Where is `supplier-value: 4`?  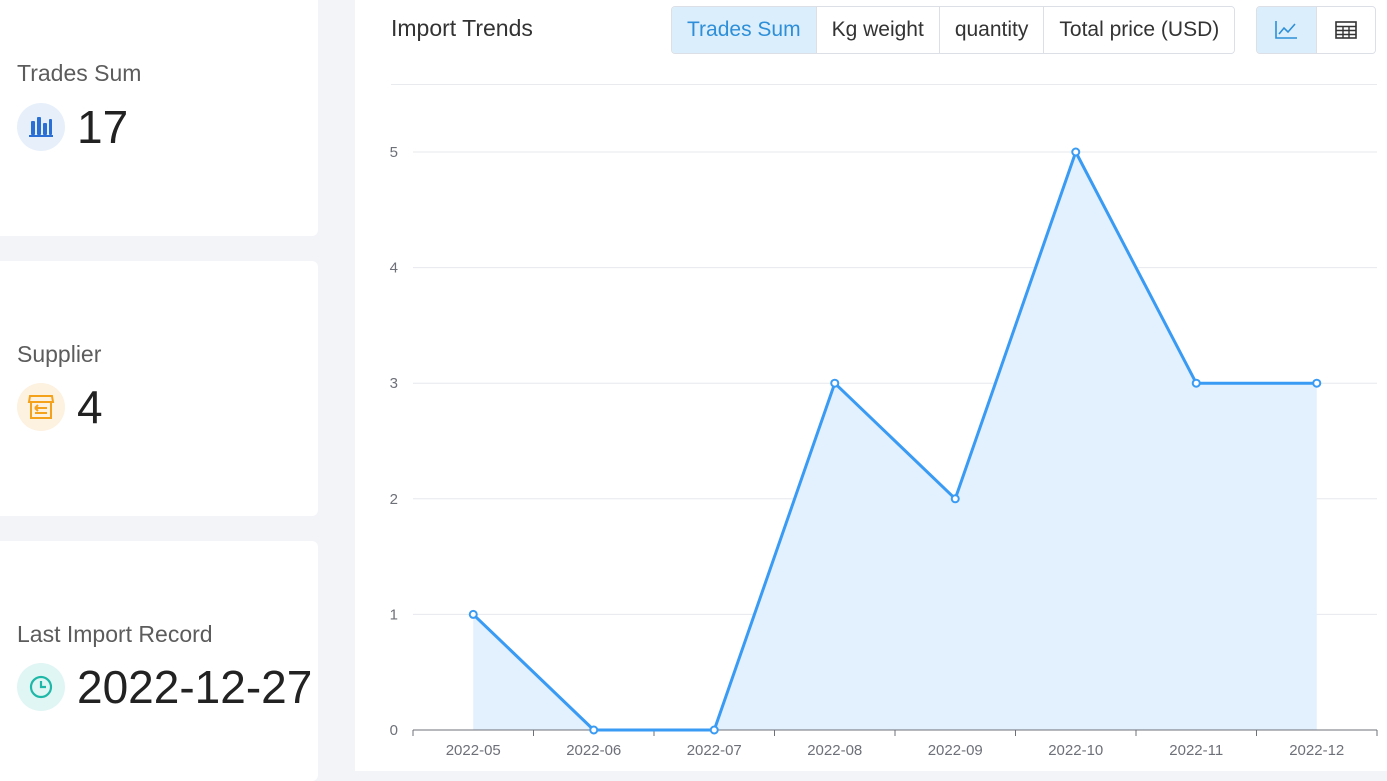
supplier-value: 4 is located at coordinates (90, 407).